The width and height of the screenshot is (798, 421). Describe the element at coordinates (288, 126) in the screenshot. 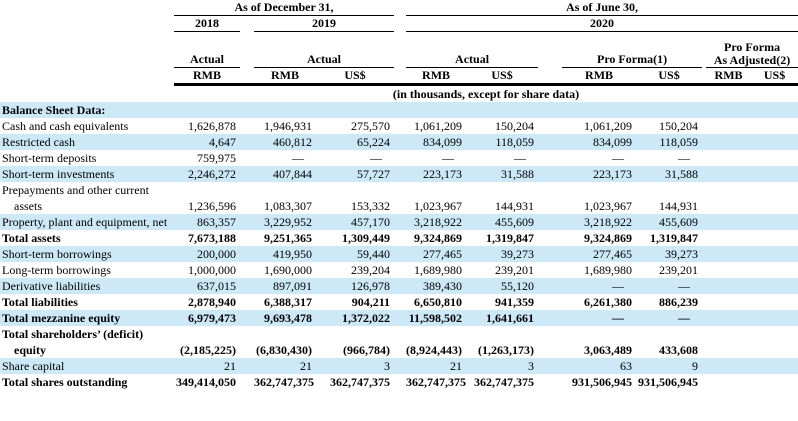

I see `cell-value: 1,946,931` at that location.